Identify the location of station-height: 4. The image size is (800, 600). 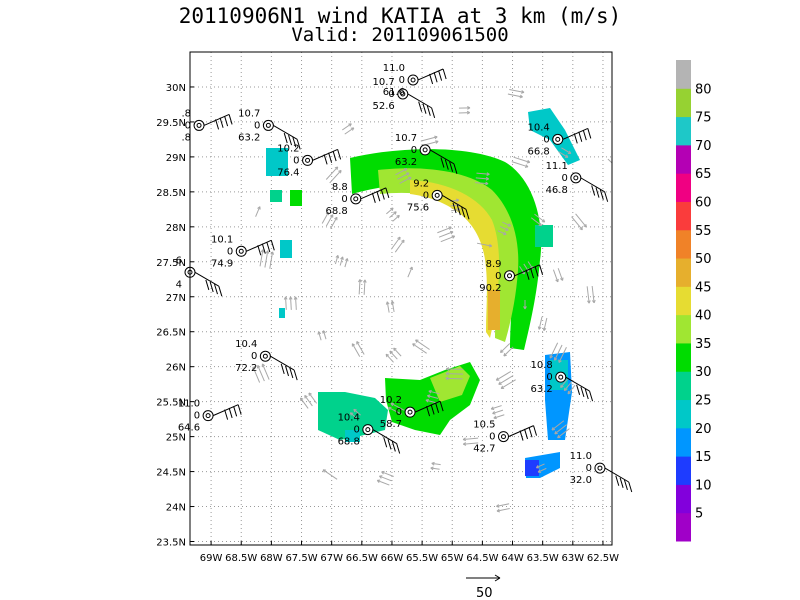
(179, 284).